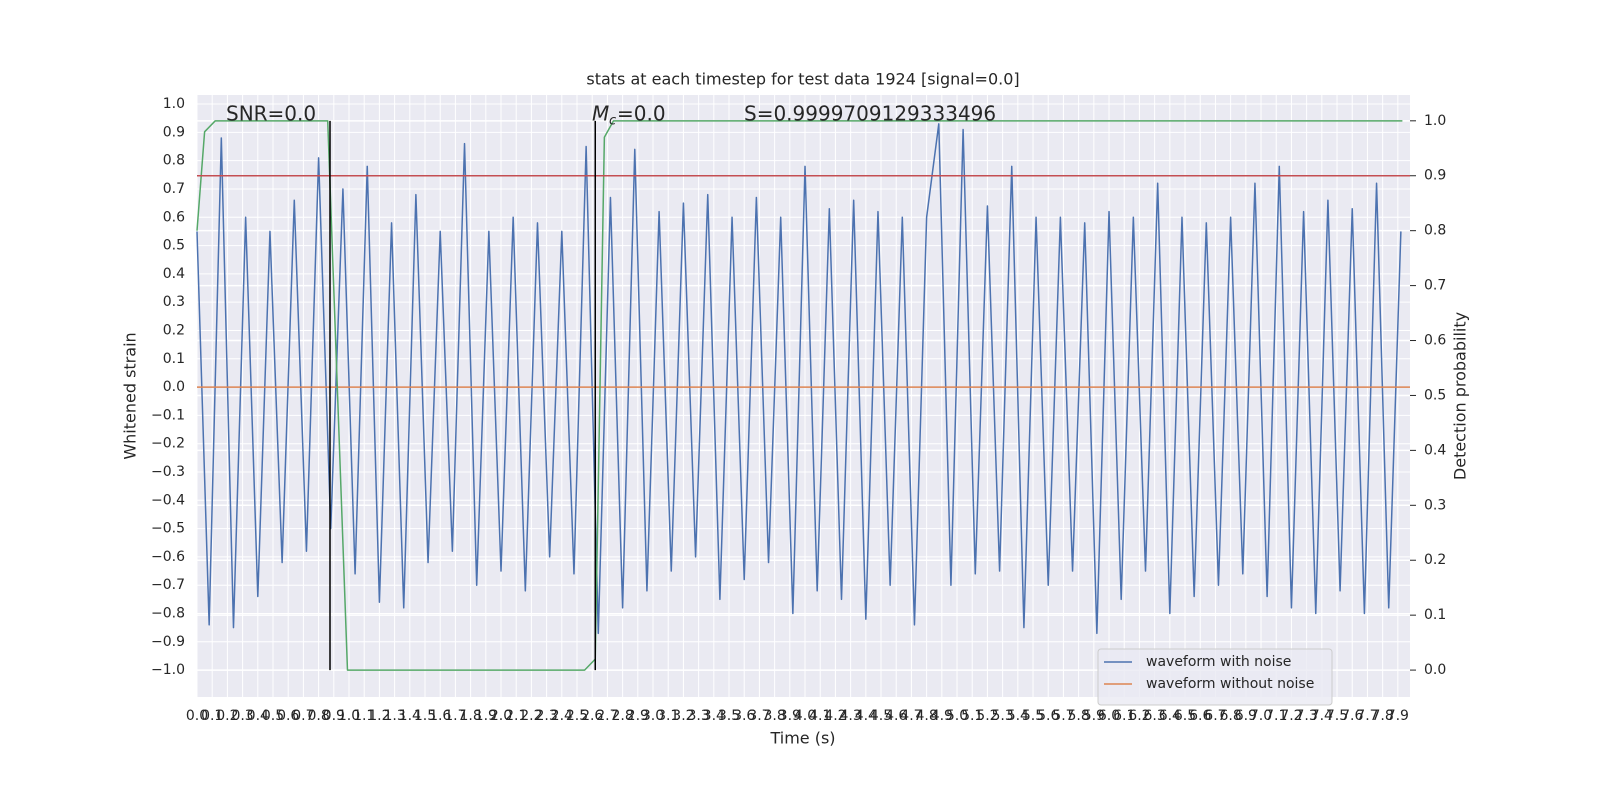  What do you see at coordinates (729, 716) in the screenshot?
I see `x-tick-label: 3.5` at bounding box center [729, 716].